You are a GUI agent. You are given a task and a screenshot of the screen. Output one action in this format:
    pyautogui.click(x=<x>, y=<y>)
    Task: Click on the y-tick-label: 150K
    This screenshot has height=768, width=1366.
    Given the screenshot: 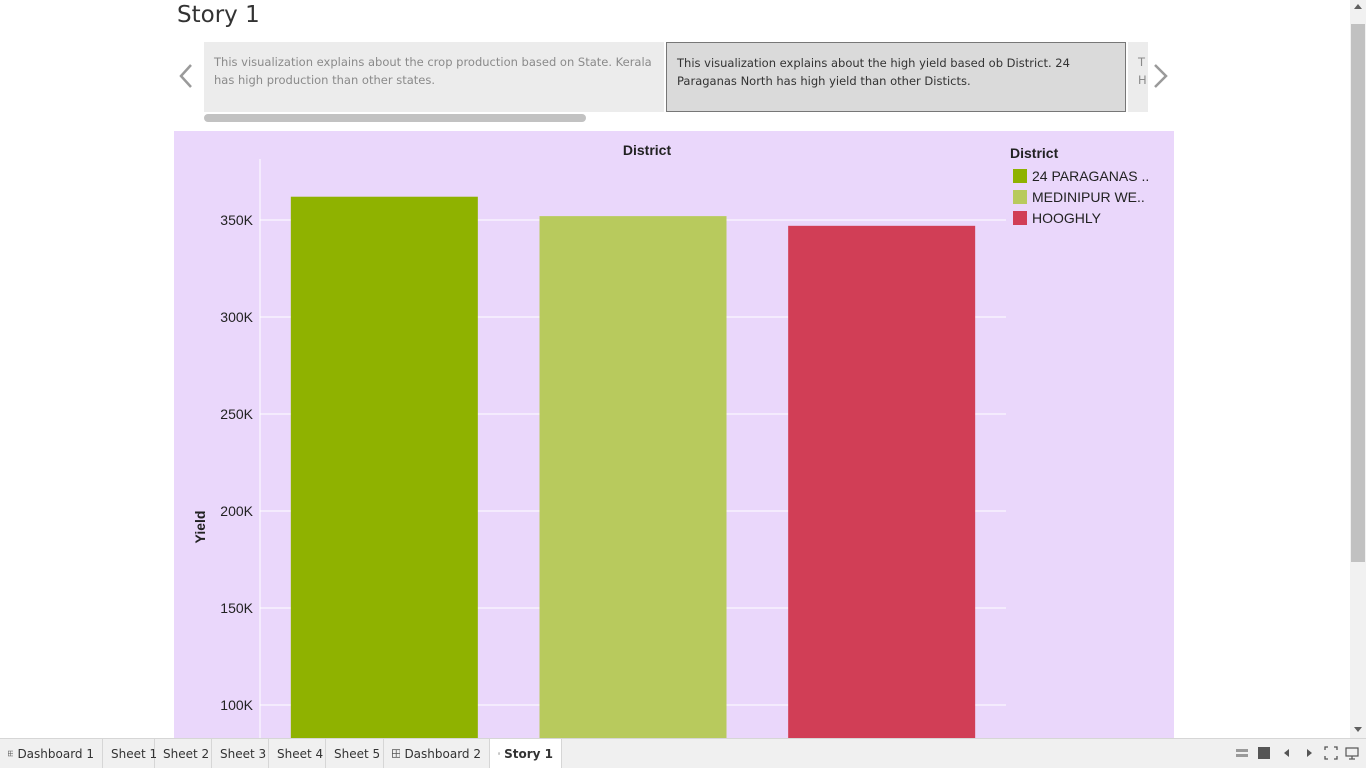 What is the action you would take?
    pyautogui.click(x=236, y=608)
    